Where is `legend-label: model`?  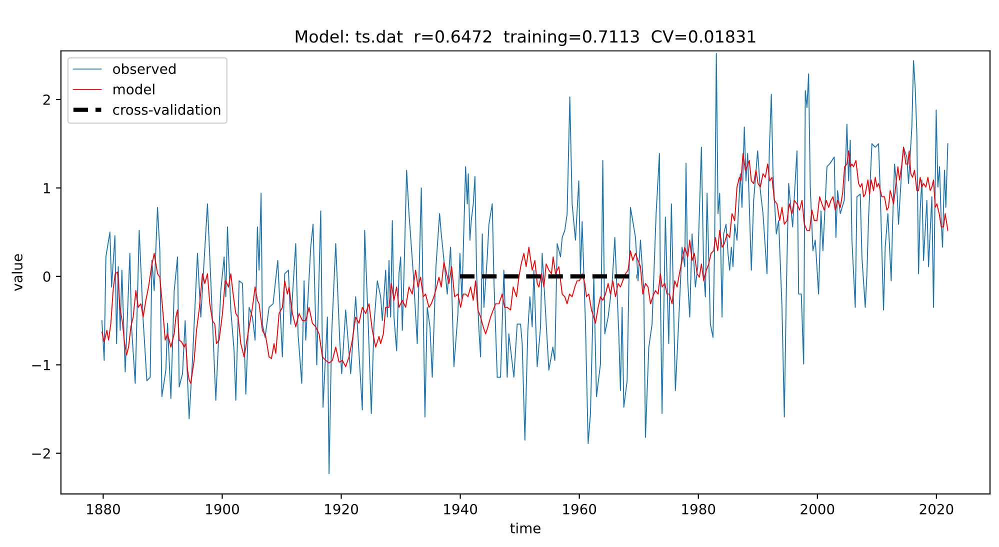
legend-label: model is located at coordinates (134, 89).